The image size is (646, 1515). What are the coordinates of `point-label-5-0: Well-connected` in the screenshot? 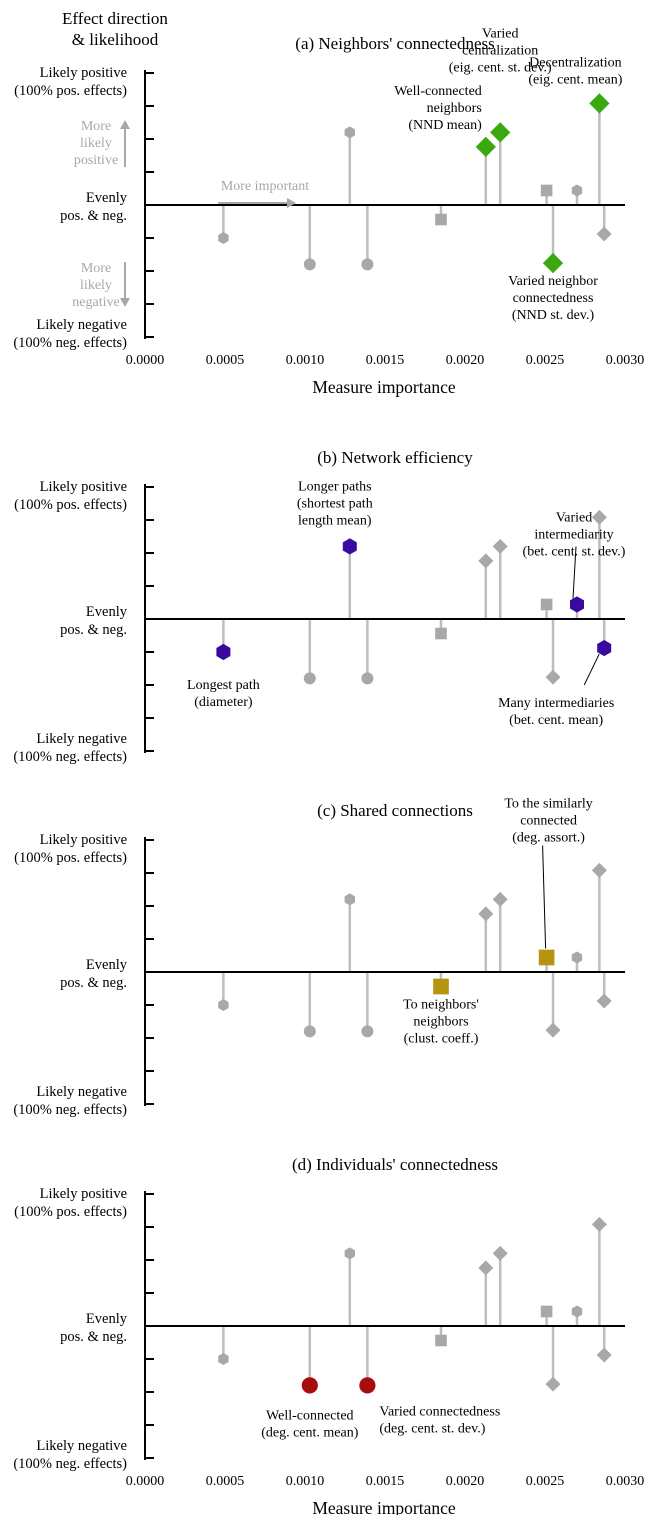 It's located at (438, 91).